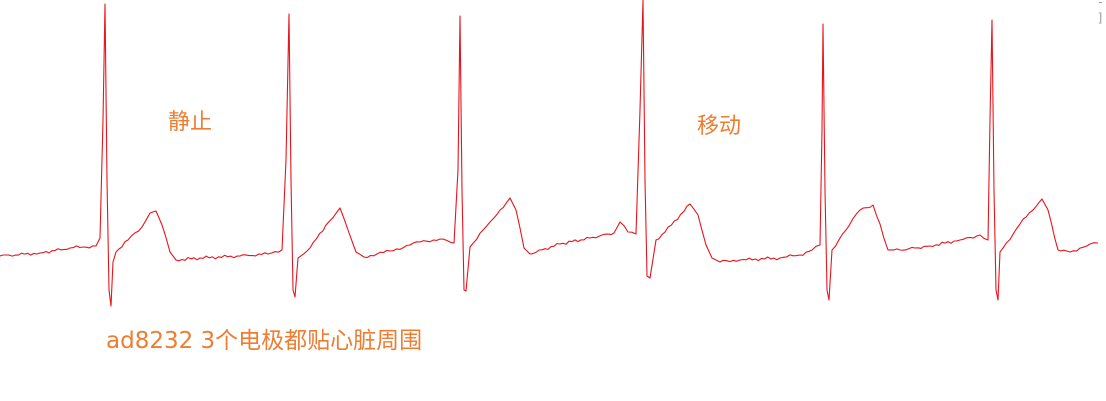 The image size is (1106, 401). What do you see at coordinates (264, 341) in the screenshot?
I see `caption-annotation: ad8232 3个电极都贴心脏周围` at bounding box center [264, 341].